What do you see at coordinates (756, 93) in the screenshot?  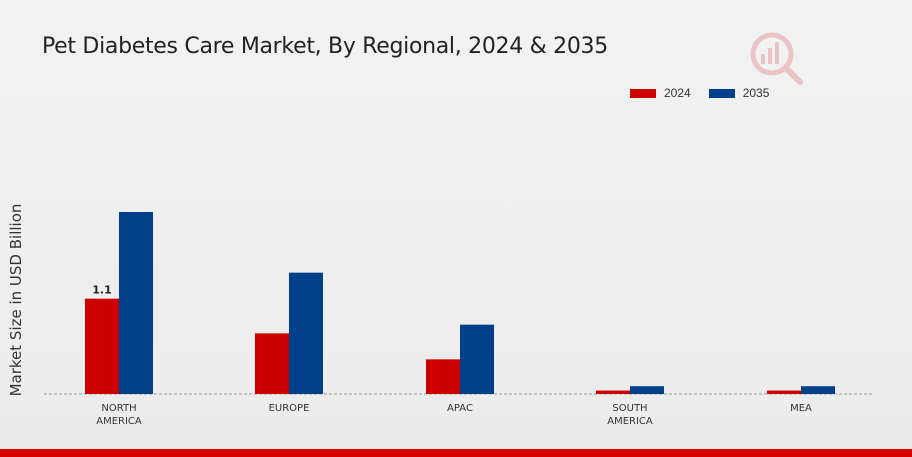 I see `legend-label-2035: 2035` at bounding box center [756, 93].